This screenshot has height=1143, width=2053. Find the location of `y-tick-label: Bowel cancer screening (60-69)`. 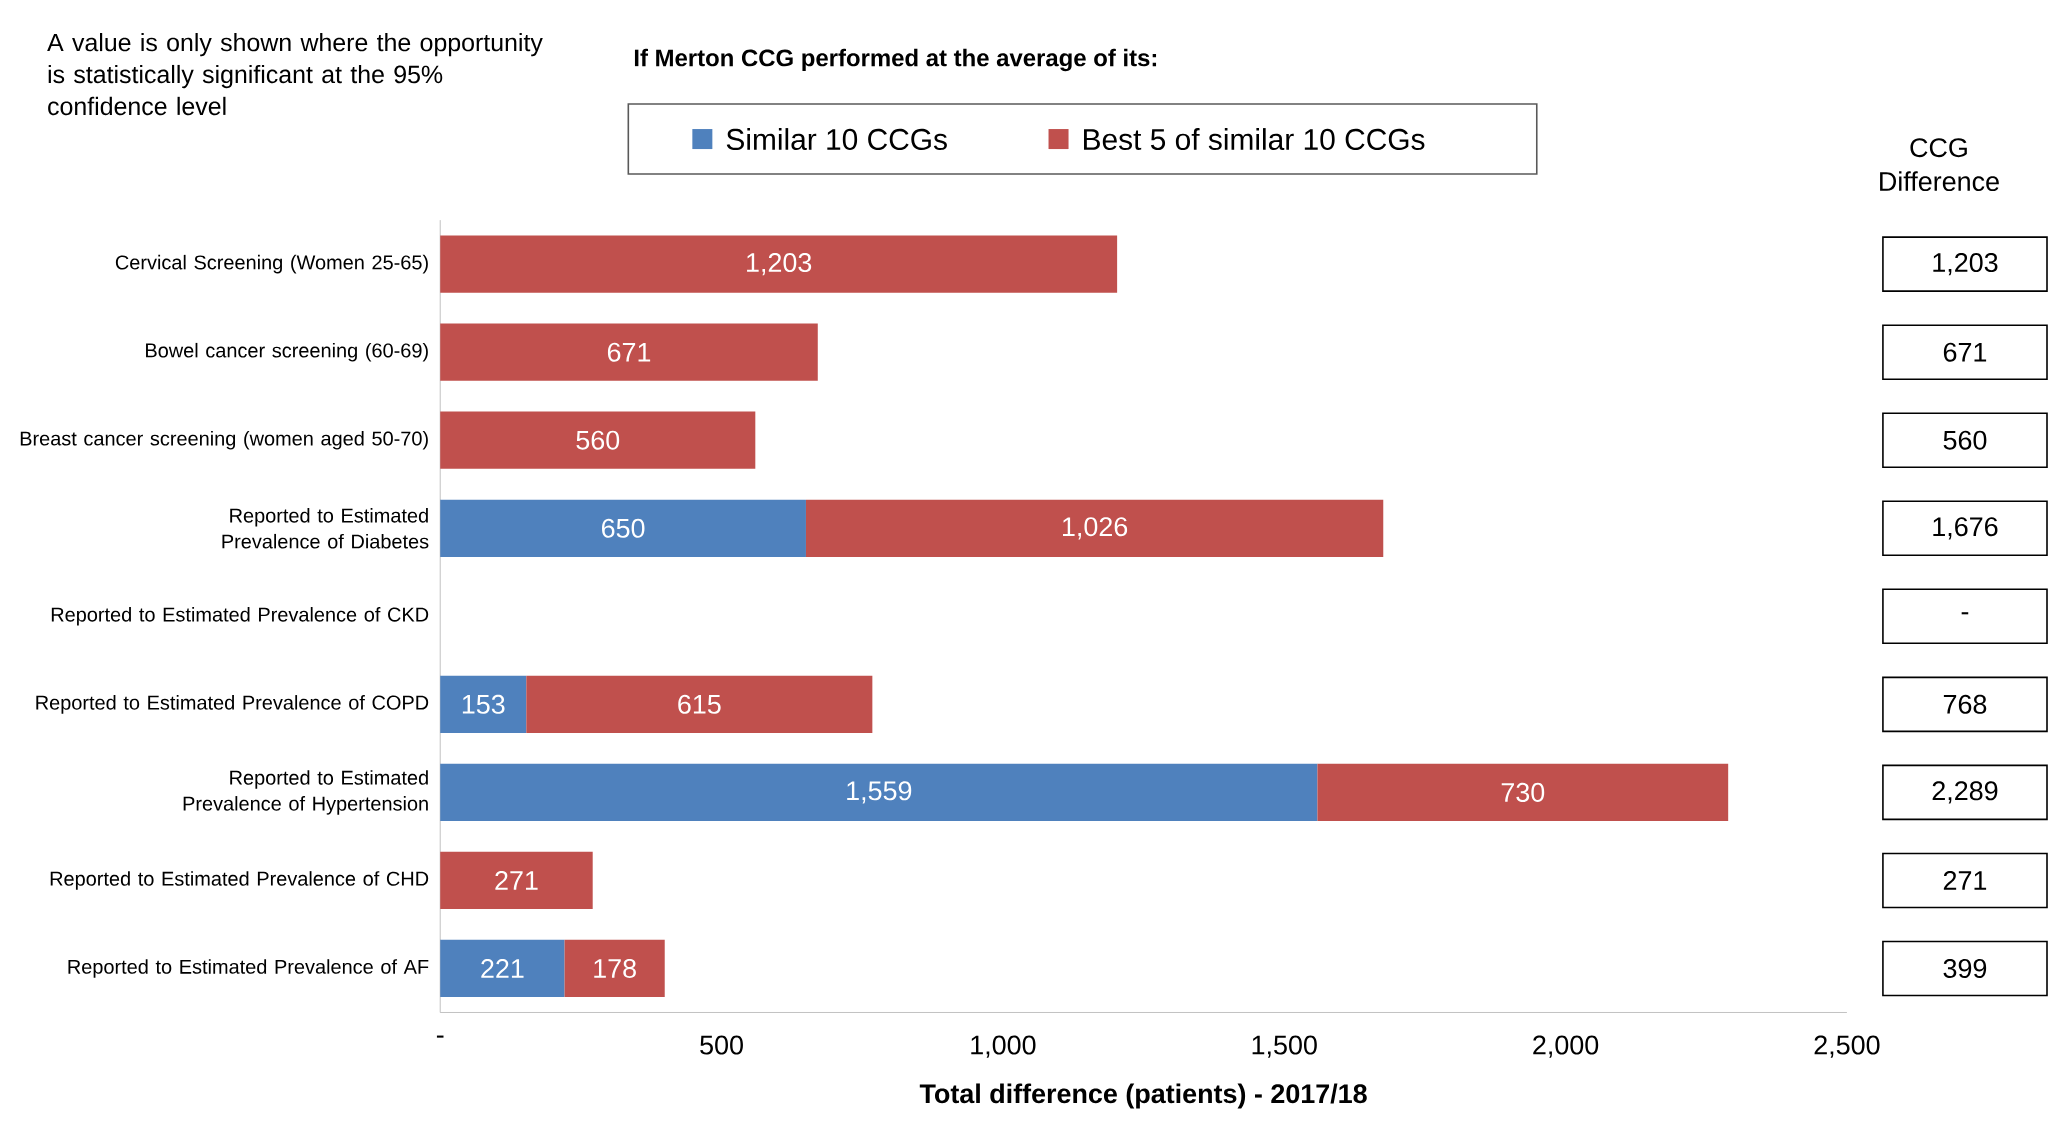

y-tick-label: Bowel cancer screening (60-69) is located at coordinates (287, 352).